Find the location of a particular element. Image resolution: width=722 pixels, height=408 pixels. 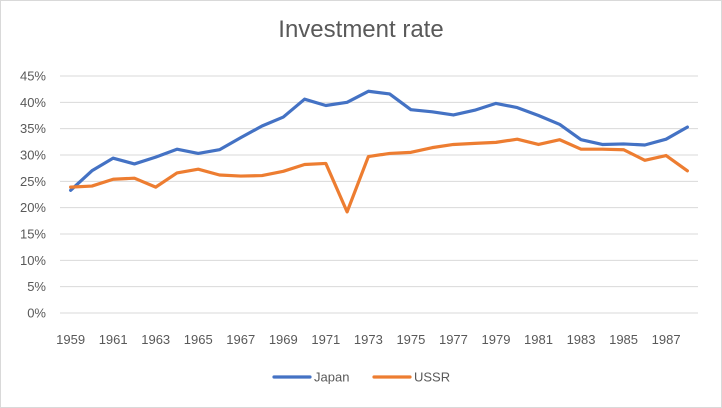

y-tick-label: 10% is located at coordinates (33, 260).